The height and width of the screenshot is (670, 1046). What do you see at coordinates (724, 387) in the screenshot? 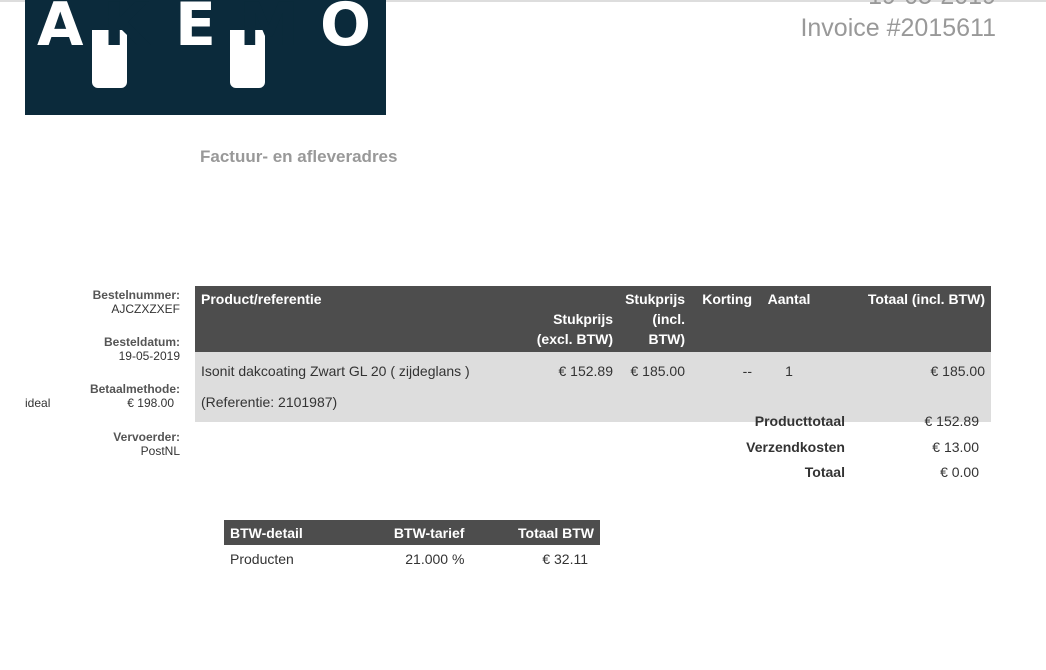
I see `discount: --` at bounding box center [724, 387].